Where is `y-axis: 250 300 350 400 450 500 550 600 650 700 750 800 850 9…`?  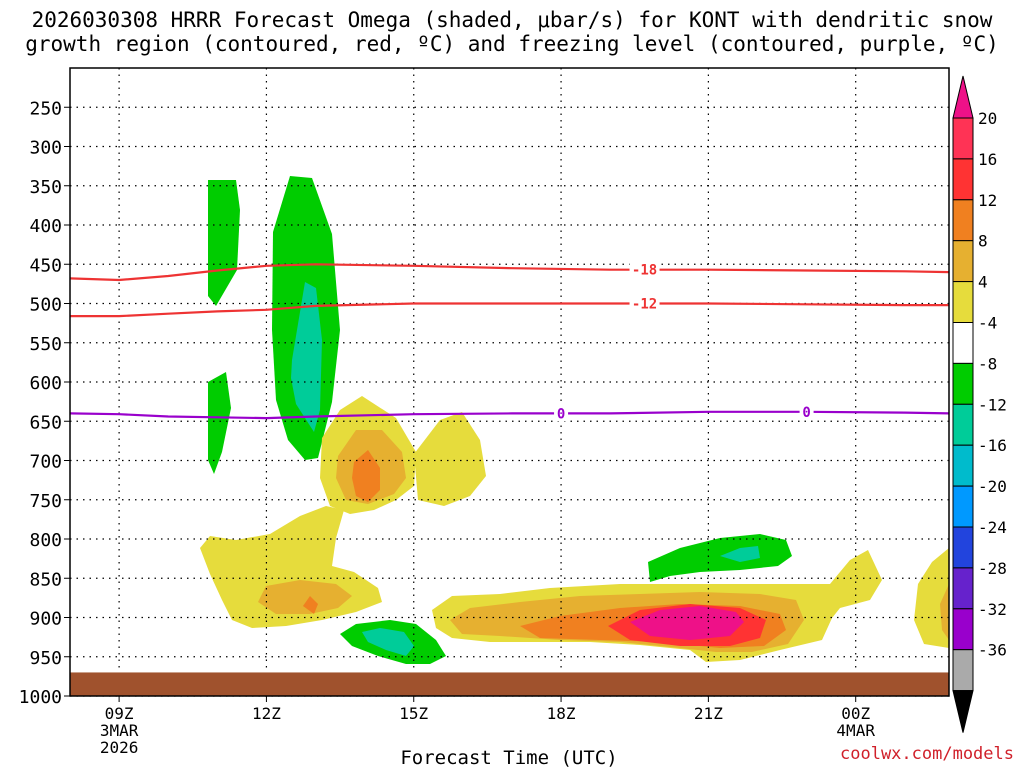 y-axis: 250 300 350 400 450 500 550 600 650 700 750 800 850 9… is located at coordinates (44, 403).